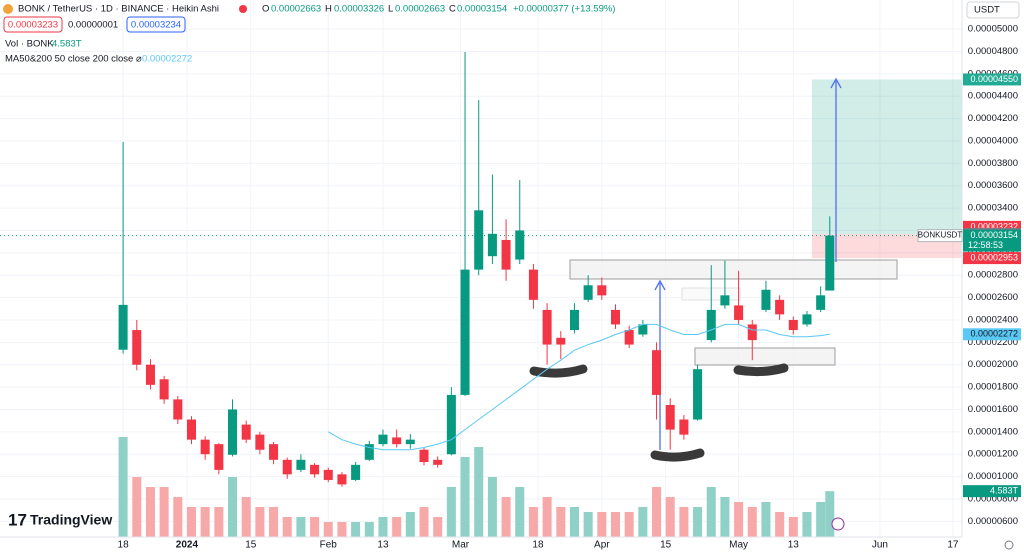  I want to click on bid-box, so click(33, 24).